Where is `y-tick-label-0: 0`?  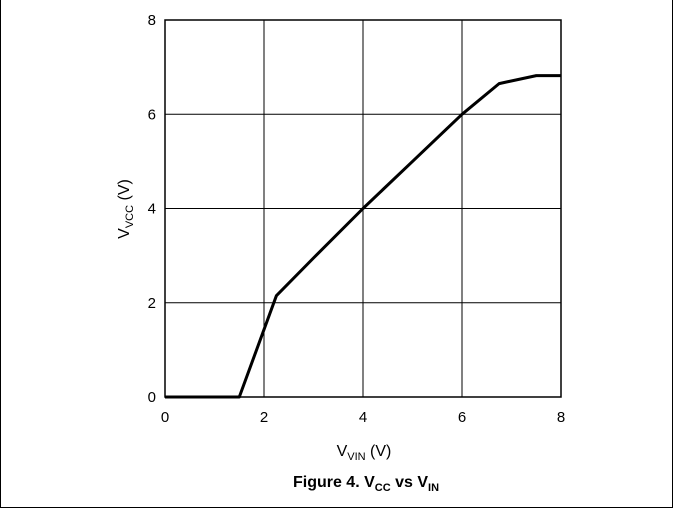
y-tick-label-0: 0 is located at coordinates (152, 397).